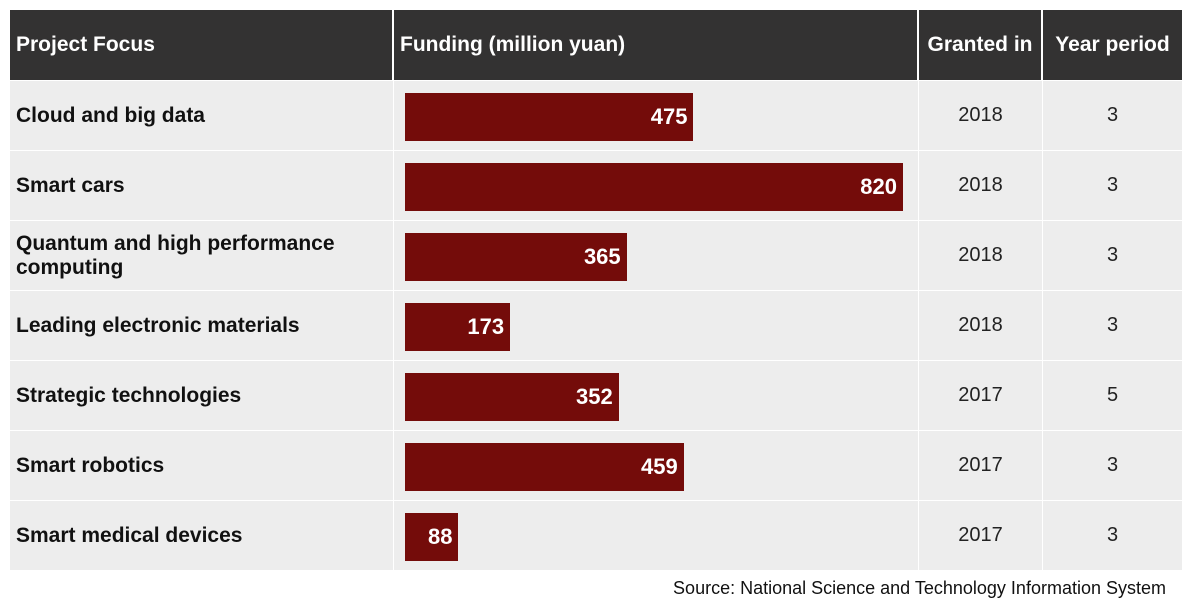 The height and width of the screenshot is (613, 1200). I want to click on project-focus-cell: Smart medical devices, so click(202, 535).